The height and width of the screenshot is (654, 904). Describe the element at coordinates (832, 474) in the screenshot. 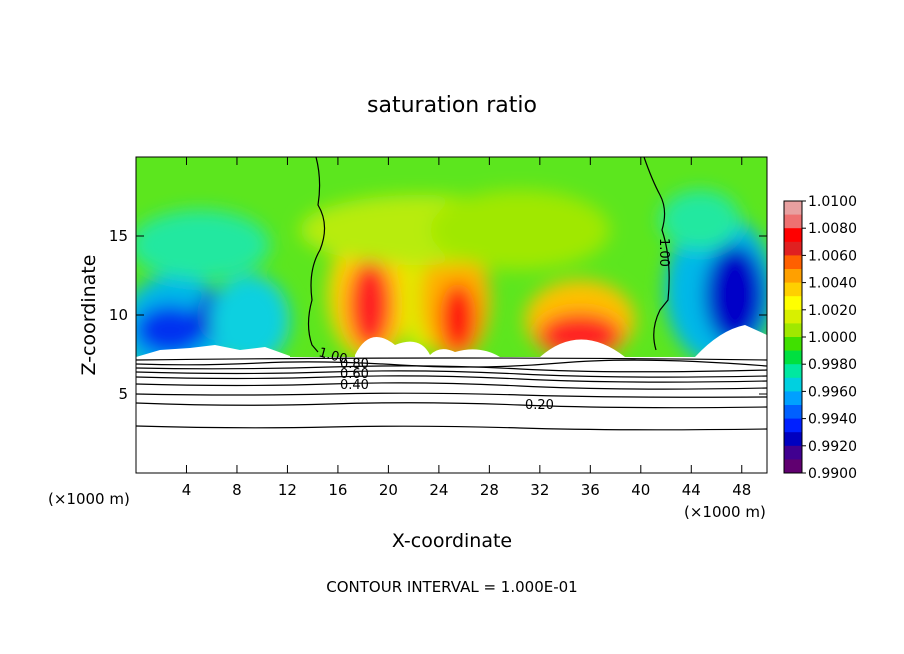

I see `colorbar-label: 0.9900` at that location.